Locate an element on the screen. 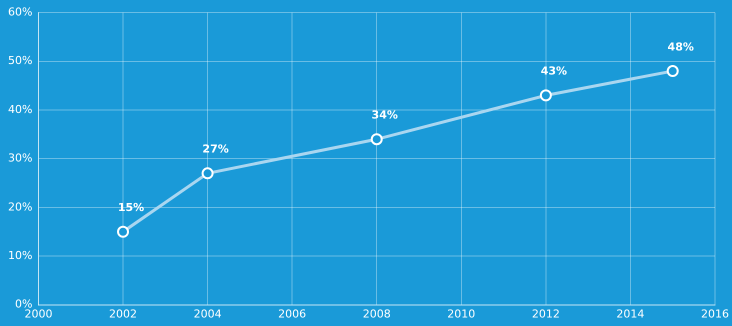  x-tick-label: 2000 is located at coordinates (38, 313).